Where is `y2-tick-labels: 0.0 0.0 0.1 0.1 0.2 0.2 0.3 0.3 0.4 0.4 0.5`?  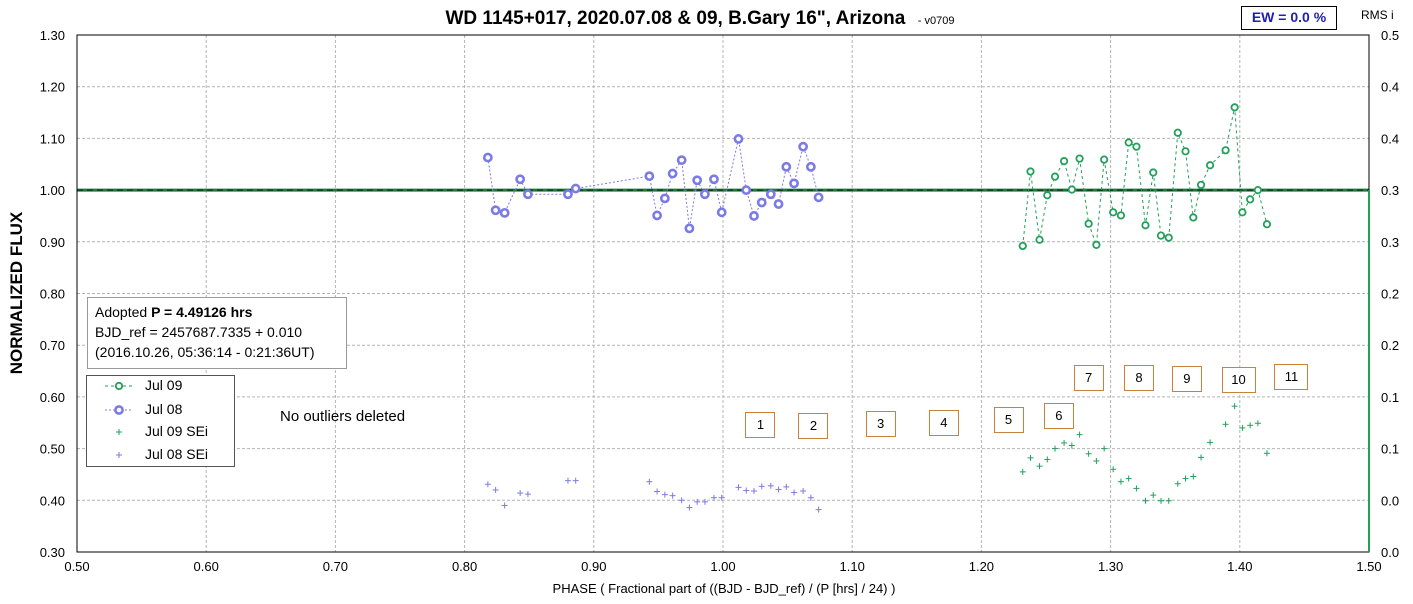 y2-tick-labels: 0.0 0.0 0.1 0.1 0.2 0.2 0.3 0.3 0.4 0.4 0.5 is located at coordinates (1390, 294).